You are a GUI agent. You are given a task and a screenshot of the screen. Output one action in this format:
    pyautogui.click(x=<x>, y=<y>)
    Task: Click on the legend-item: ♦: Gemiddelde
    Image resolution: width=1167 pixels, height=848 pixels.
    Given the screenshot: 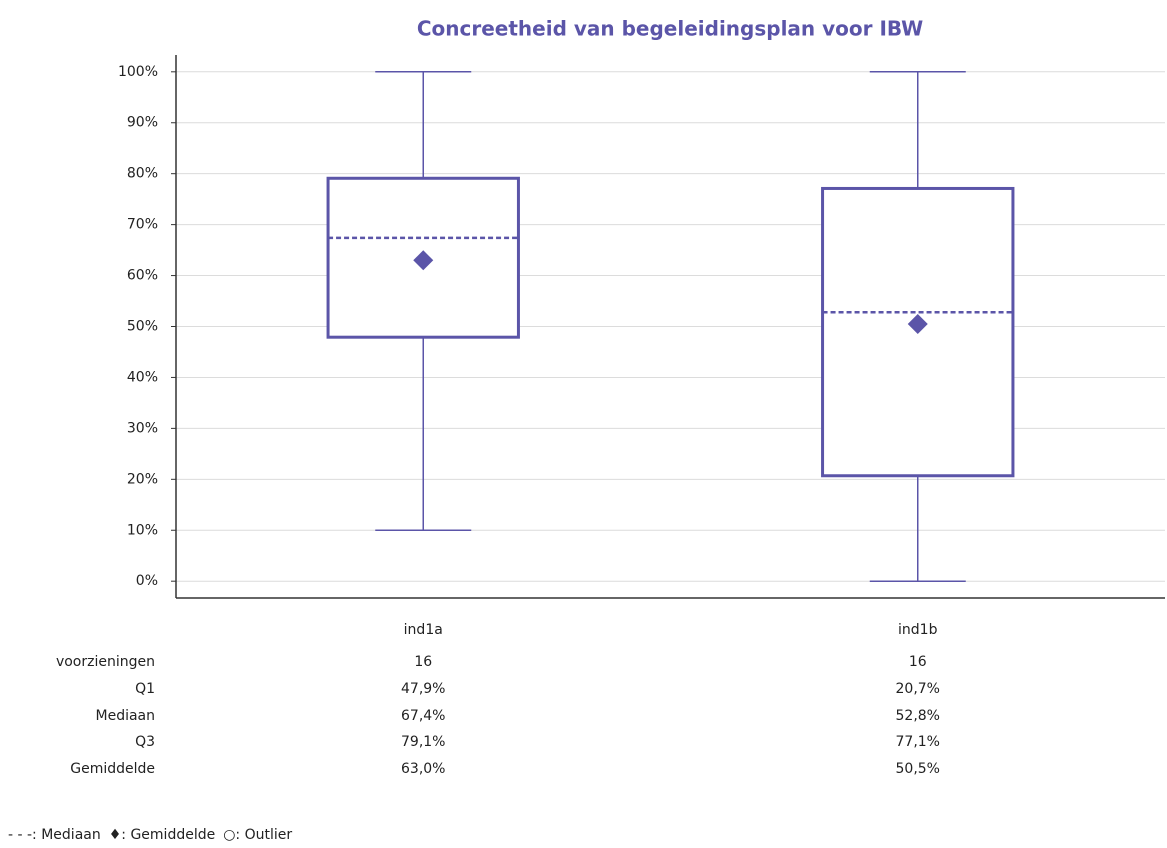 What is the action you would take?
    pyautogui.click(x=162, y=835)
    